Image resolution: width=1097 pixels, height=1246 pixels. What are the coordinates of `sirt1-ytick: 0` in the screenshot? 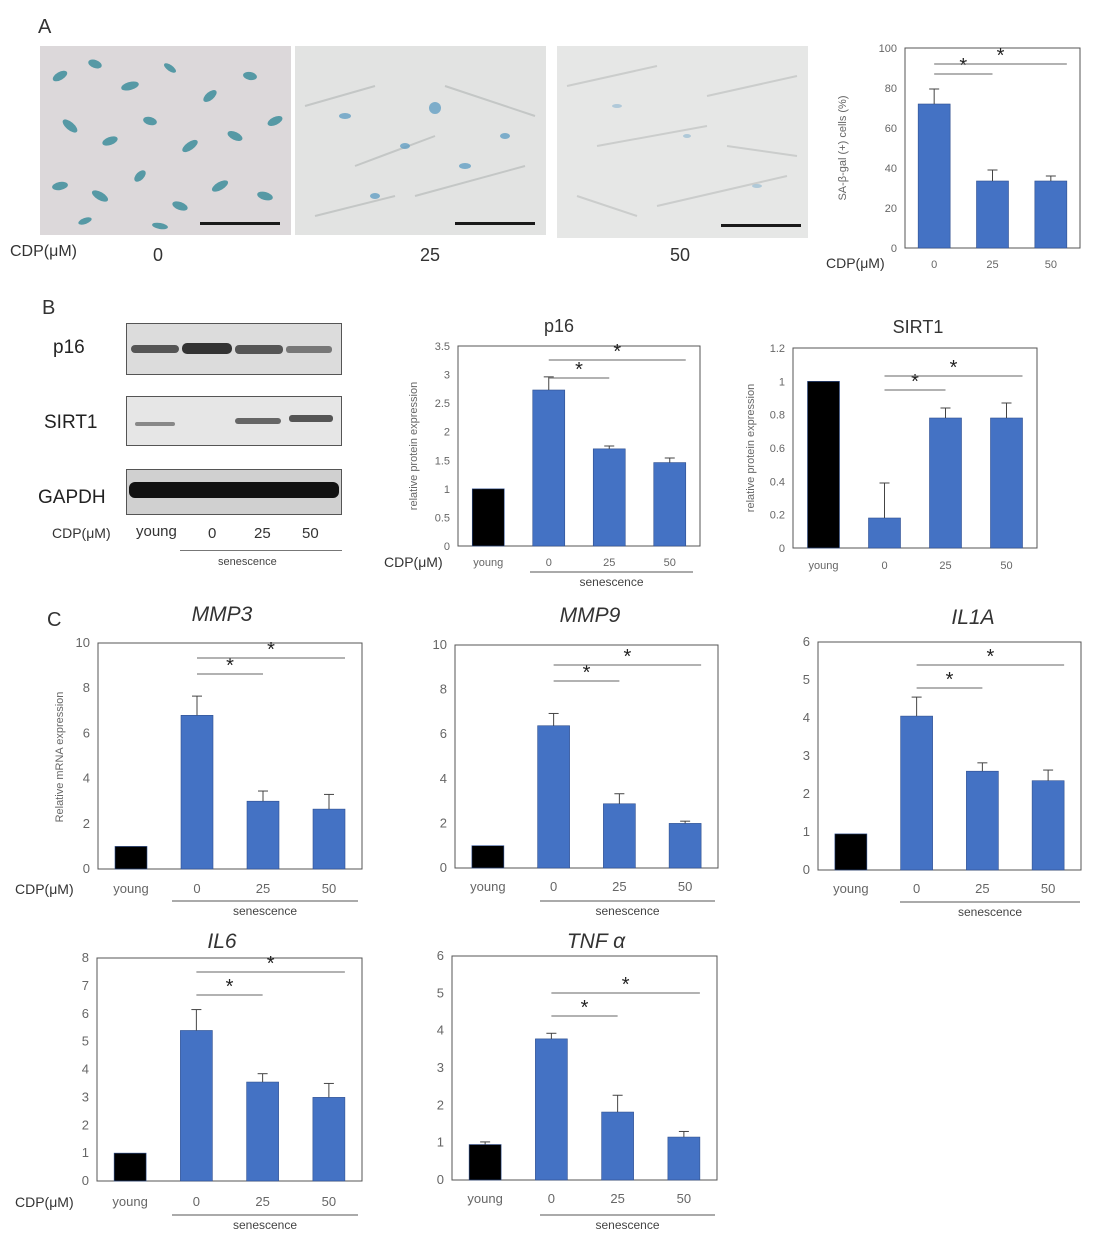 It's located at (782, 549).